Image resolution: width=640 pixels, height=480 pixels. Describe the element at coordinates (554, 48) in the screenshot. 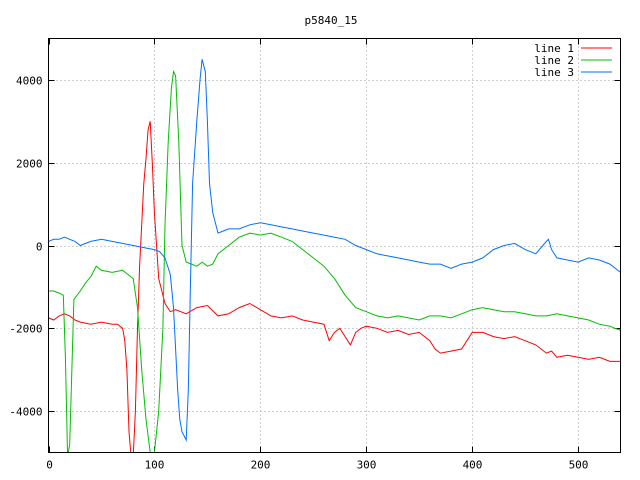

I see `legend-label: line 1` at that location.